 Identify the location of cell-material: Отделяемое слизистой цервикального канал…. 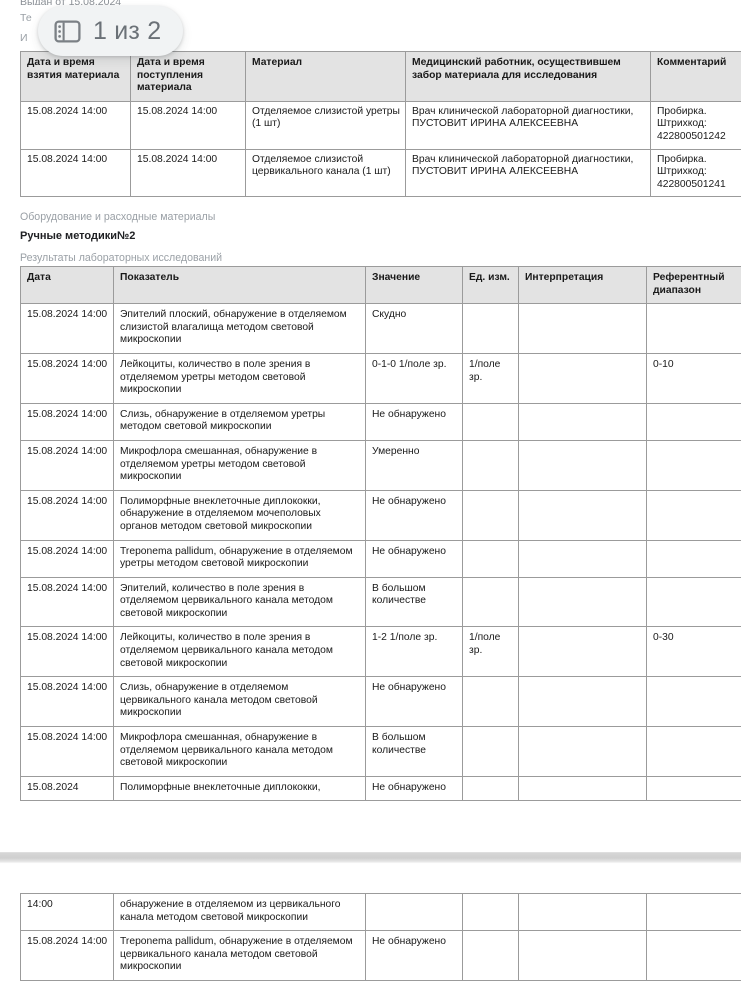
(325, 173).